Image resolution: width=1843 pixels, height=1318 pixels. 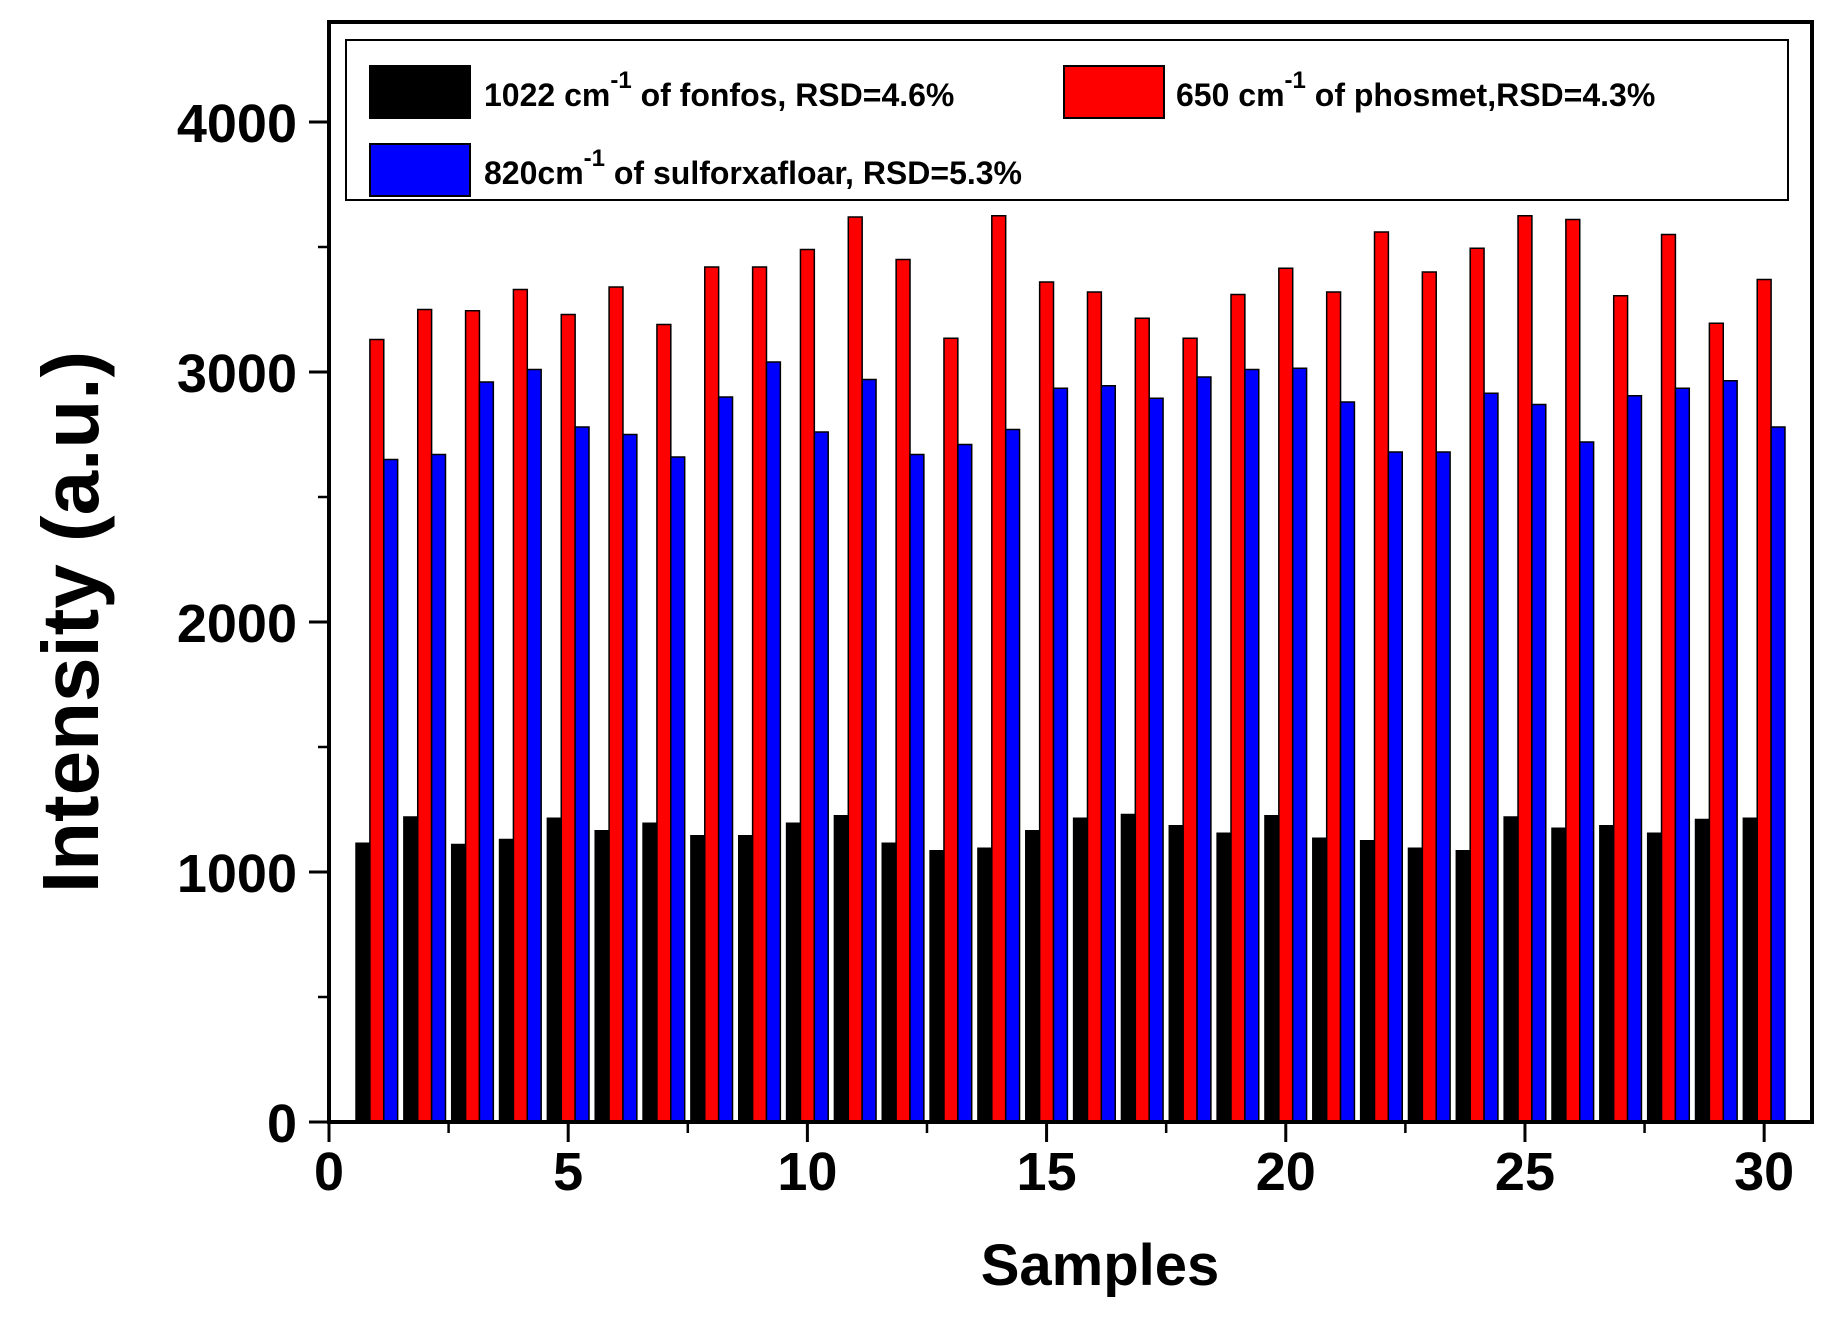 I want to click on x-tick-label: 5, so click(x=568, y=1172).